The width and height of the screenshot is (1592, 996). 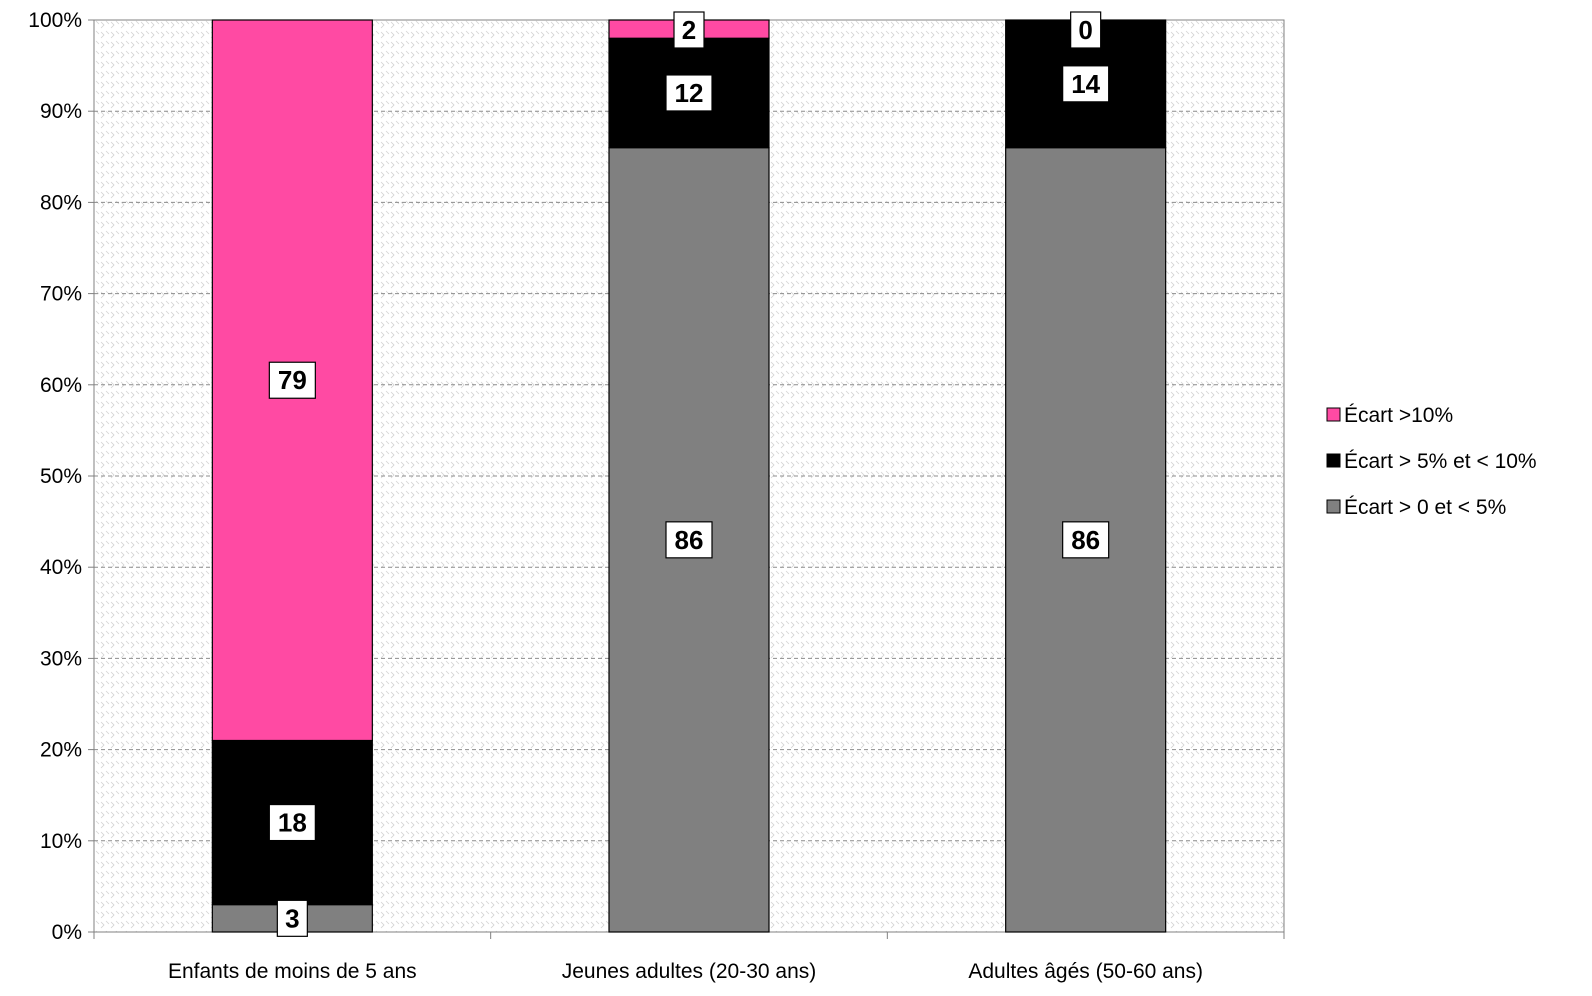 I want to click on y-tick-label: 40%, so click(x=61, y=567).